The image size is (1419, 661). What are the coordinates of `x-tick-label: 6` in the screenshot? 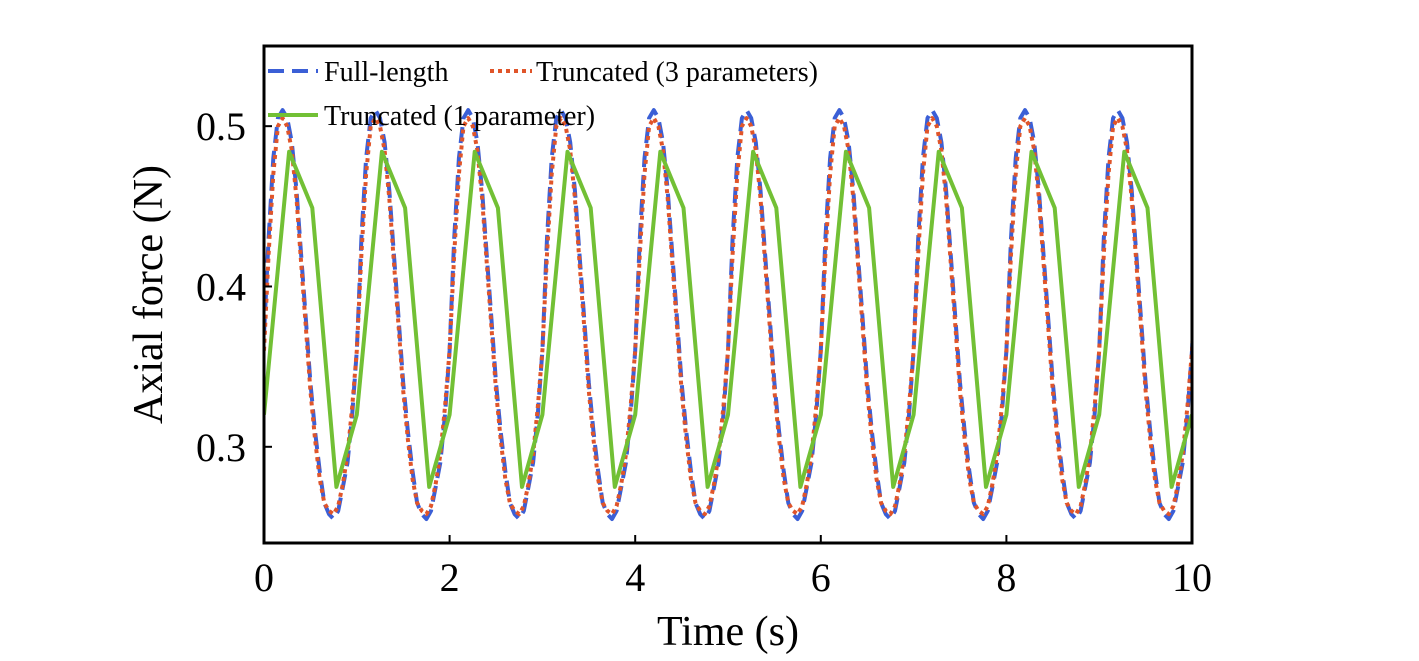 It's located at (821, 577).